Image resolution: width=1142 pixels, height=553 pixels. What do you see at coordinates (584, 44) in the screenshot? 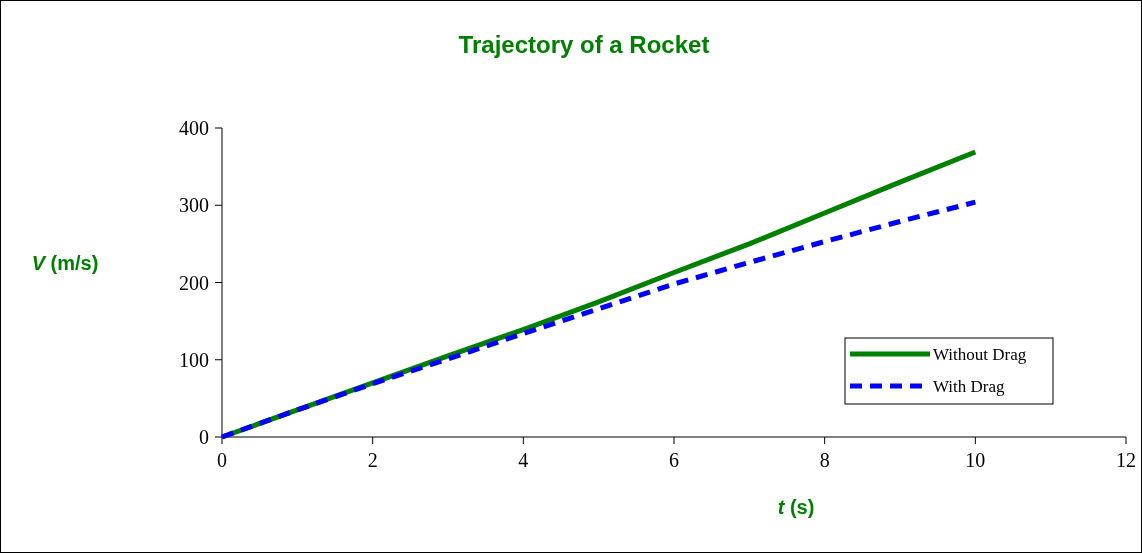
I see `chart-title: Trajectory of a Rocket` at bounding box center [584, 44].